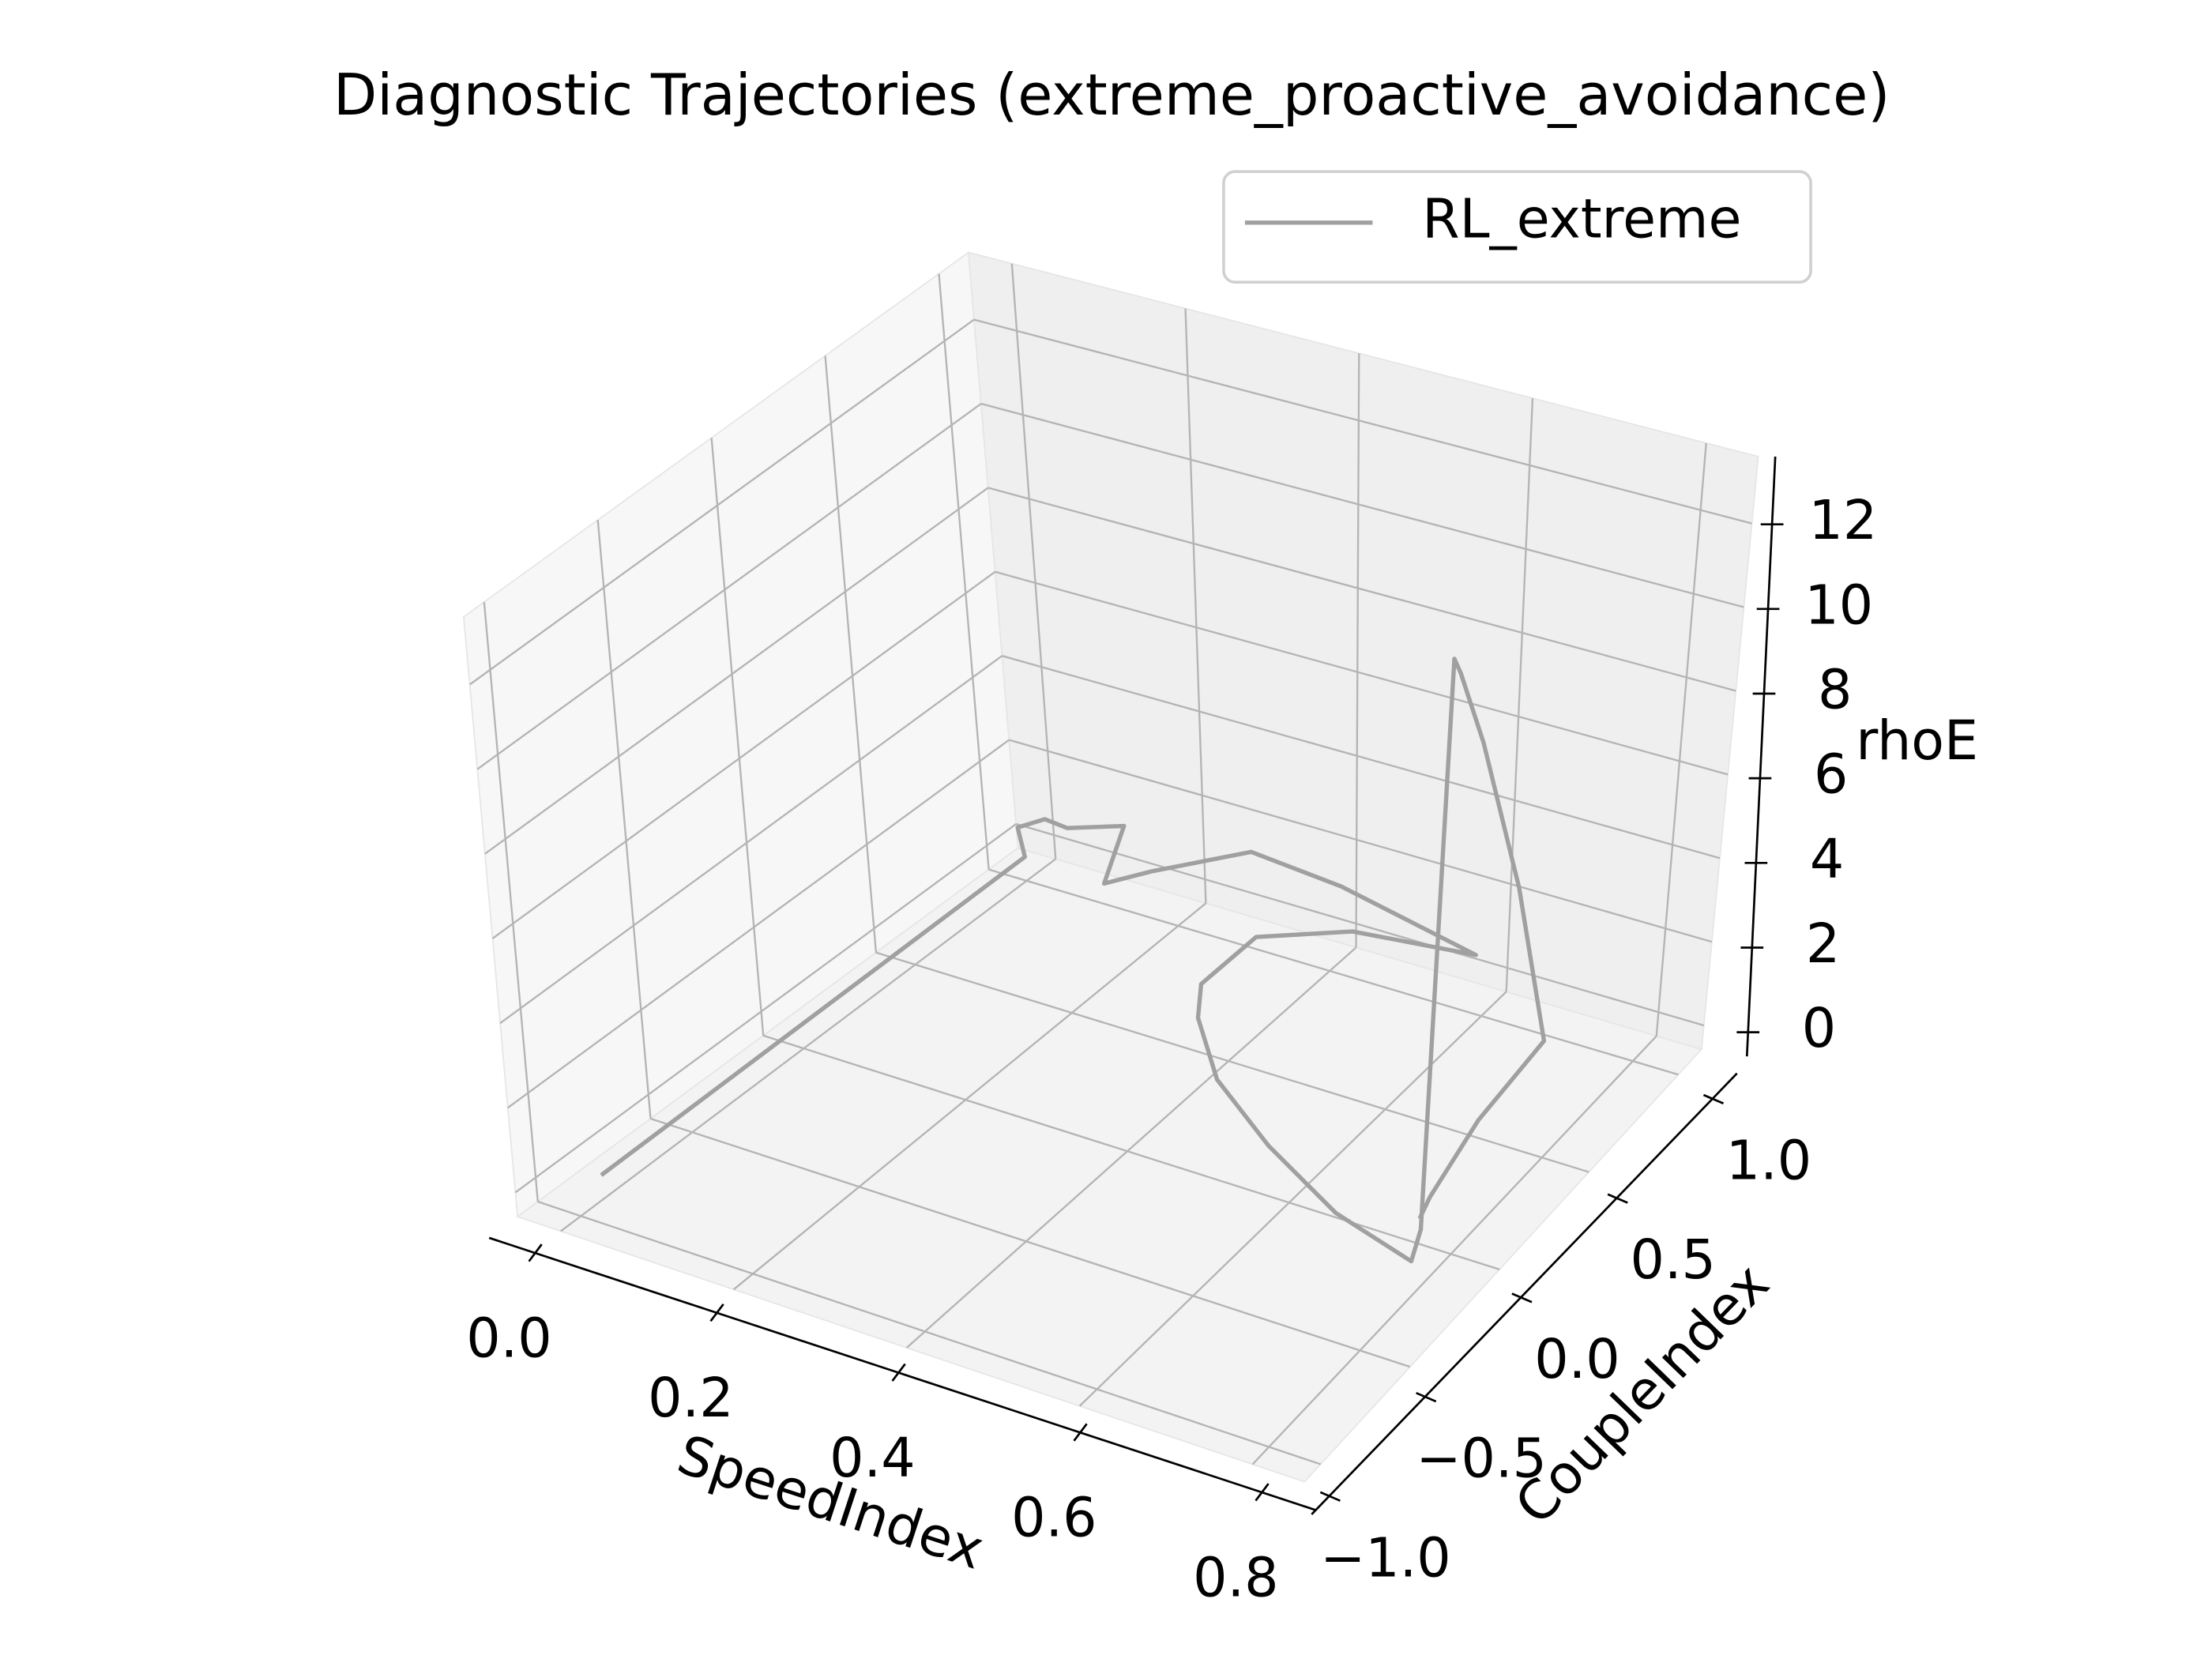 The height and width of the screenshot is (1659, 2212). I want to click on z-tick-label: 12, so click(1842, 521).